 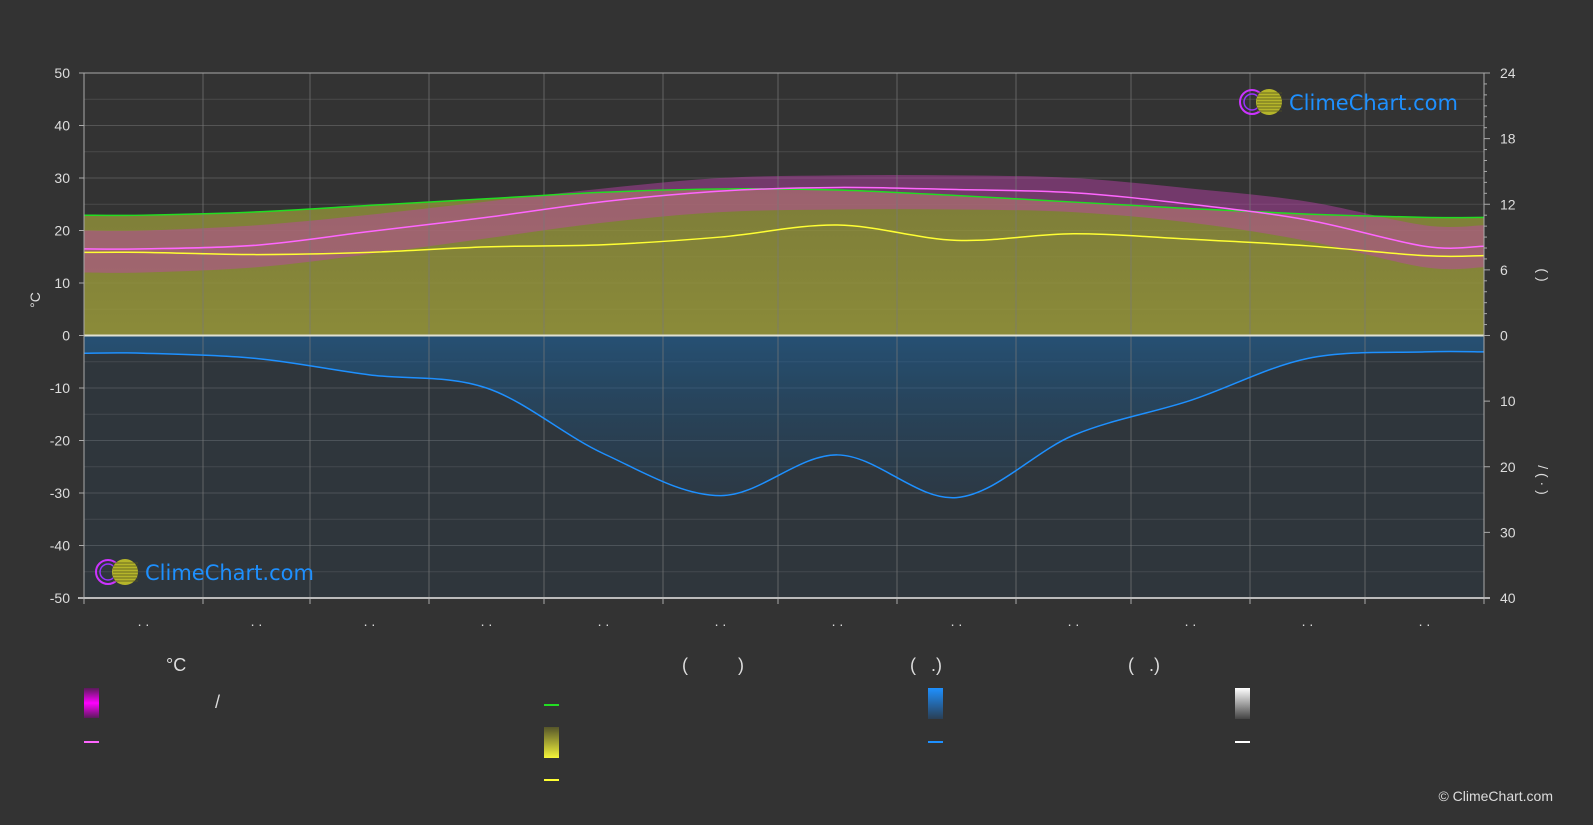 I want to click on y-left-tick-label: -20, so click(x=60, y=441).